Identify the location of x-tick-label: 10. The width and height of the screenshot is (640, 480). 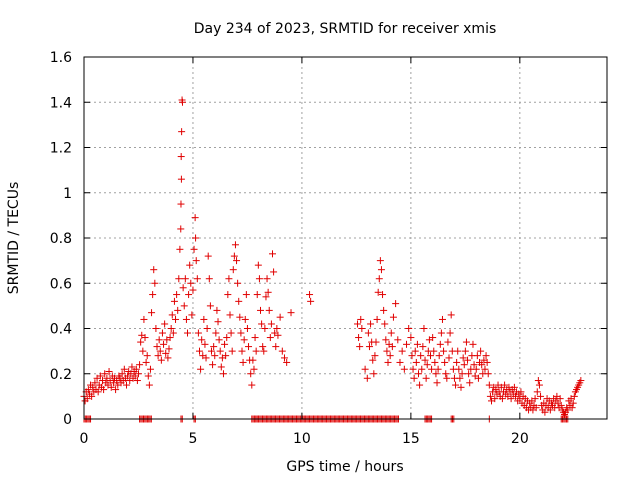
(302, 439).